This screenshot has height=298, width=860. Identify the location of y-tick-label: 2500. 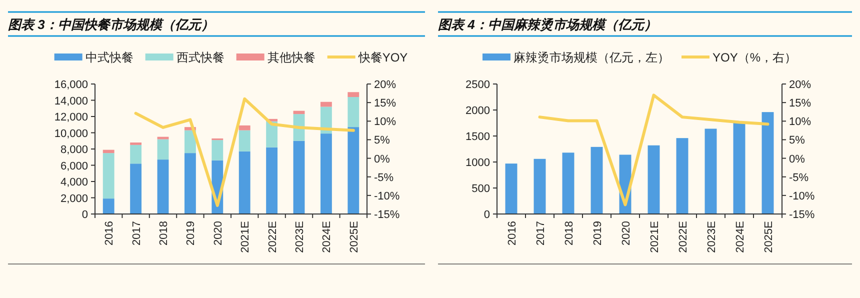
(478, 85).